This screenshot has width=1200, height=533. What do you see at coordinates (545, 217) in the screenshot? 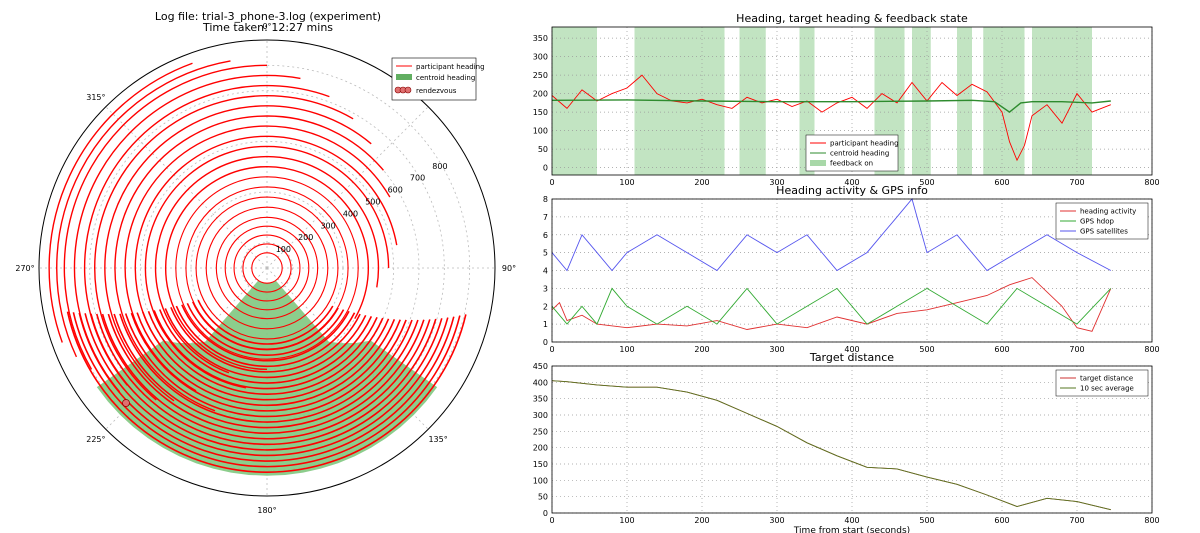
I see `y-tick-label: 7` at bounding box center [545, 217].